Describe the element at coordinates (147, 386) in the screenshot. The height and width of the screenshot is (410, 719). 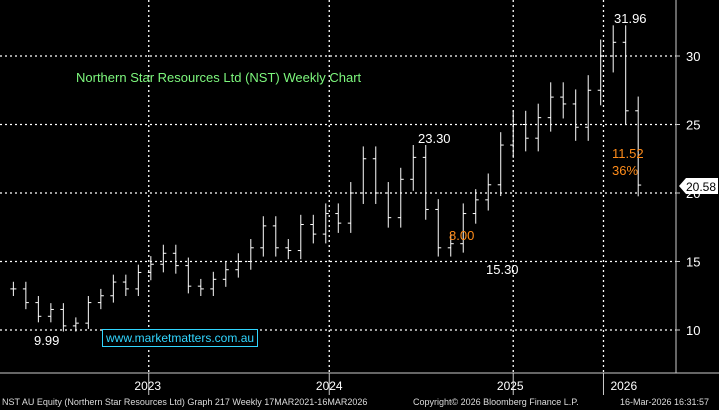
I see `x-tick-label-2023: 2023` at that location.